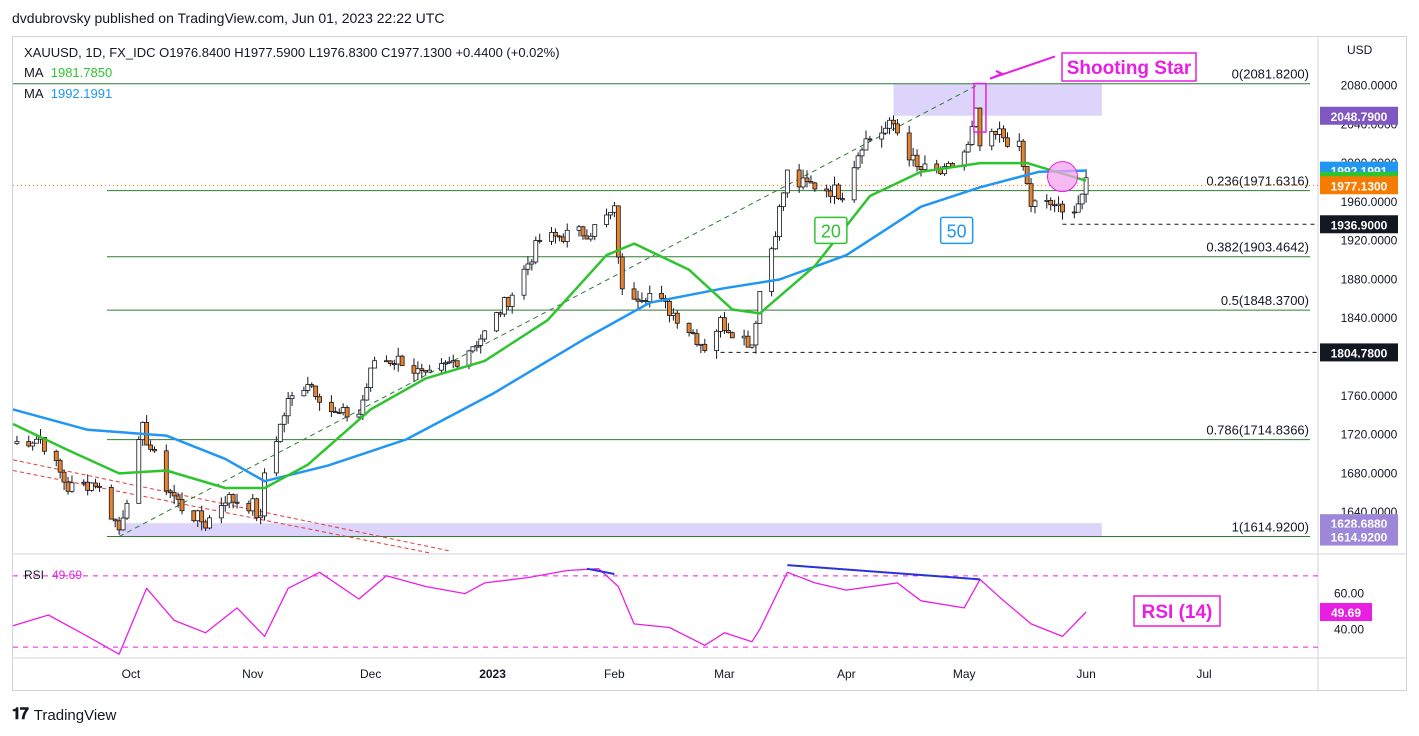  Describe the element at coordinates (34, 93) in the screenshot. I see `ma50-legend-label: MA` at that location.